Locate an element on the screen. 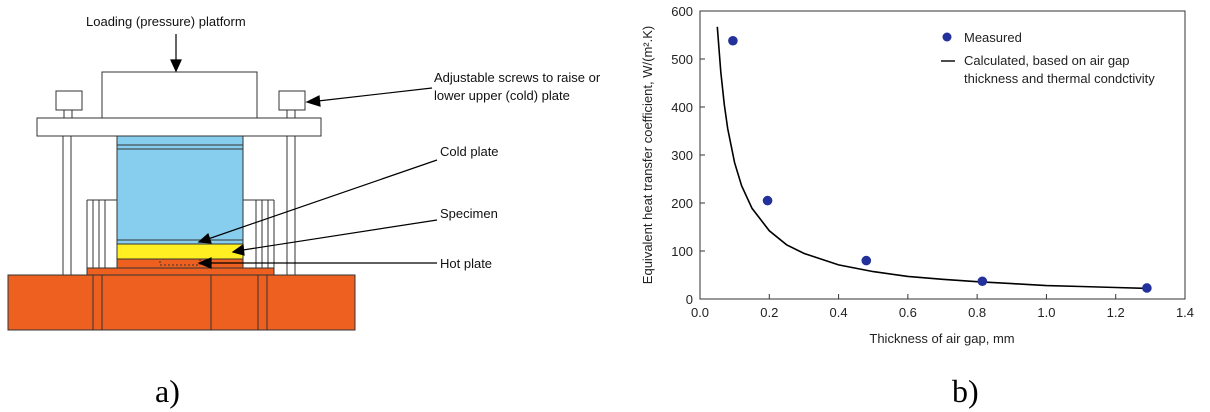  specimen is located at coordinates (180, 251).